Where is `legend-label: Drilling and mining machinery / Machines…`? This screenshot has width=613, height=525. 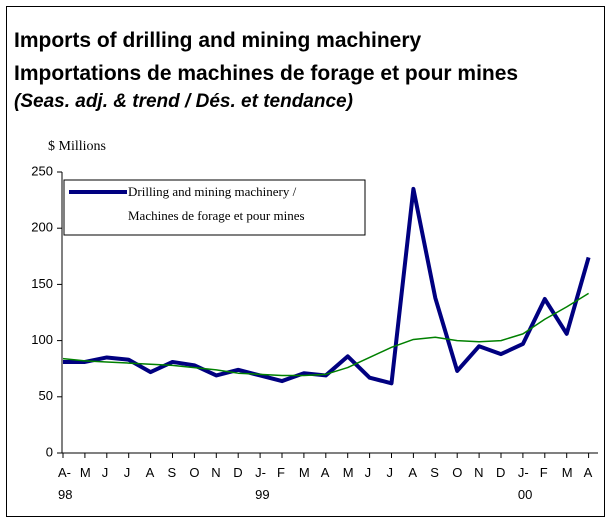
legend-label: Drilling and mining machinery / Machines… is located at coordinates (216, 203).